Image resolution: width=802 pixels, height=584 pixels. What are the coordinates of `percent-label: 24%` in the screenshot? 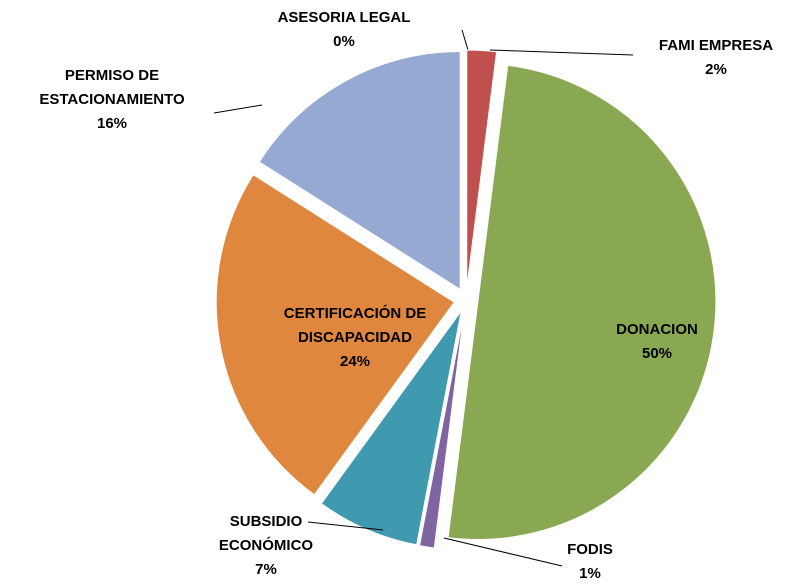 It's located at (355, 361).